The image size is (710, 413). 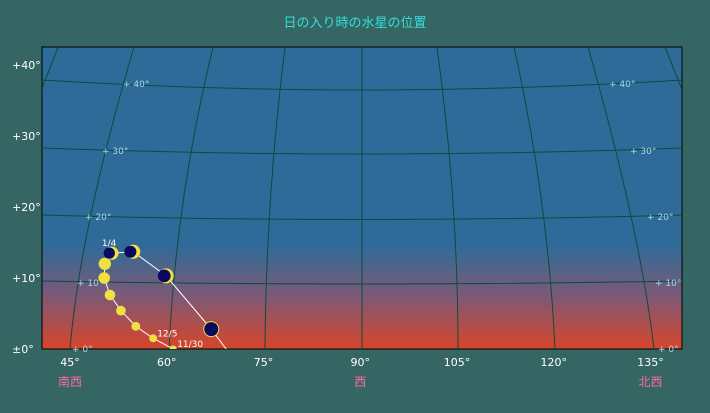 I want to click on chart-title: 日の入り時の水星の位置, so click(x=354, y=23).